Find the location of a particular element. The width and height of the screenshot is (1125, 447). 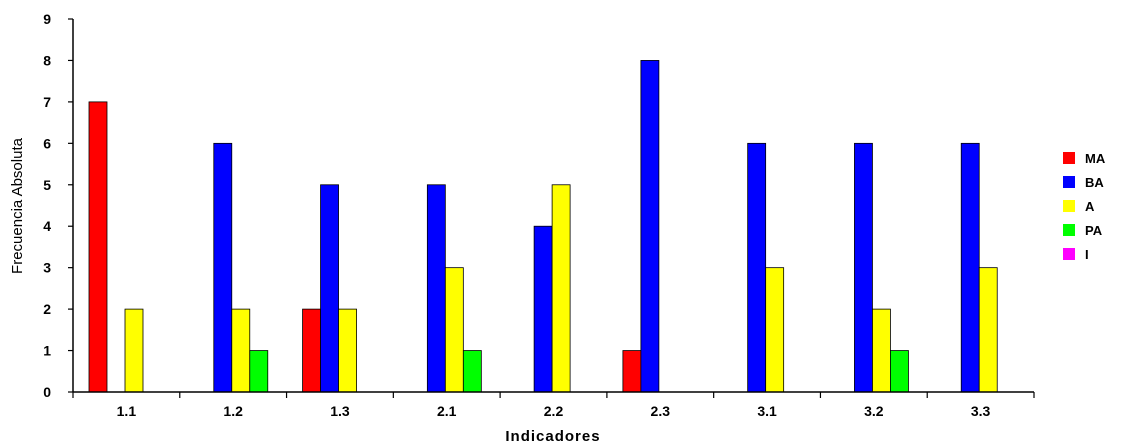

x-tick-label: 1.1 is located at coordinates (127, 411).